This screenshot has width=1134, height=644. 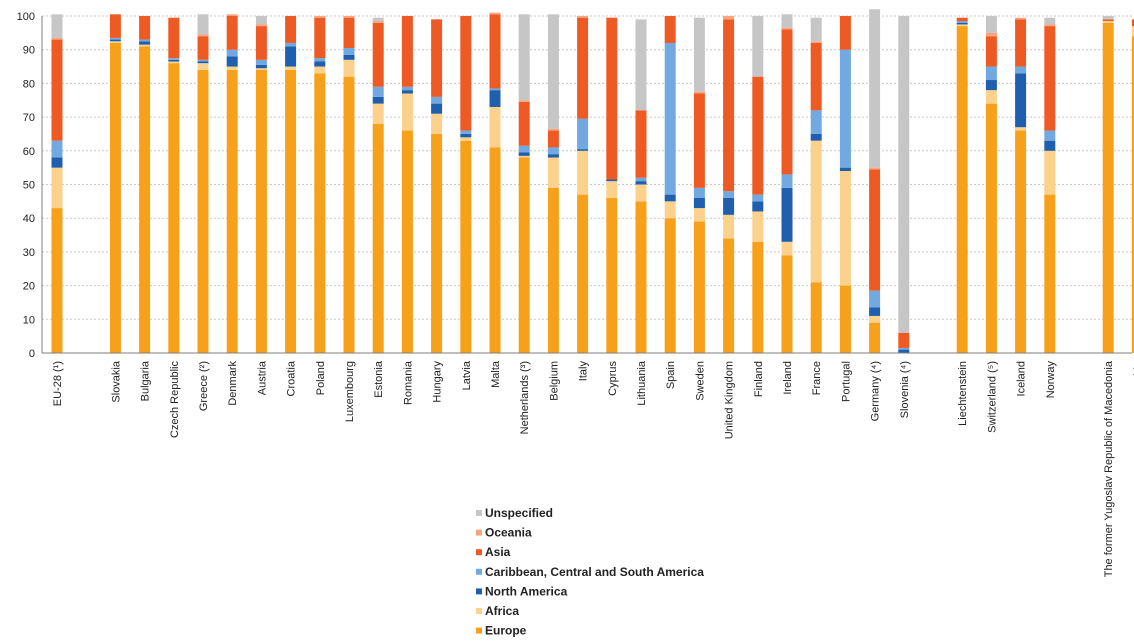 What do you see at coordinates (350, 391) in the screenshot?
I see `x-tick-label: Luxembourg` at bounding box center [350, 391].